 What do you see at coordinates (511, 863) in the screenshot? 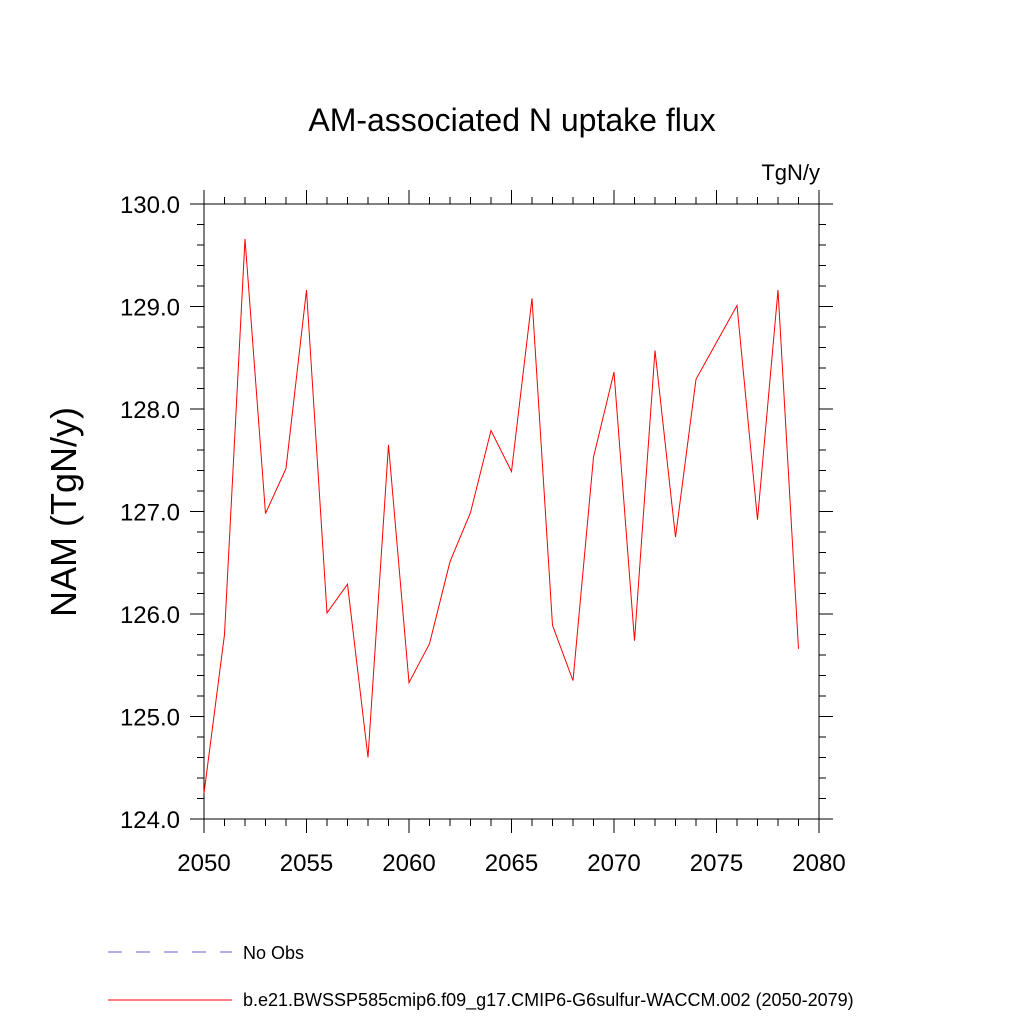
I see `x-tick-label: 2065` at bounding box center [511, 863].